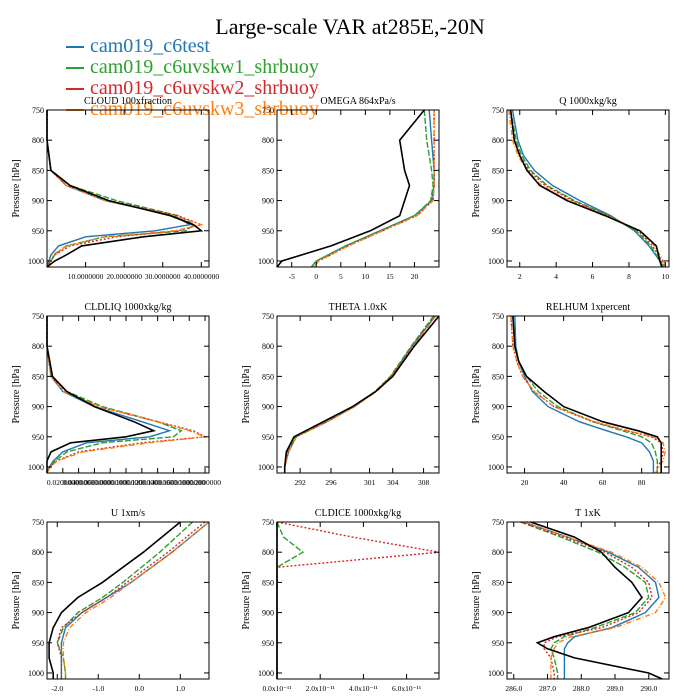  I want to click on x-tick-label: 80, so click(642, 482).